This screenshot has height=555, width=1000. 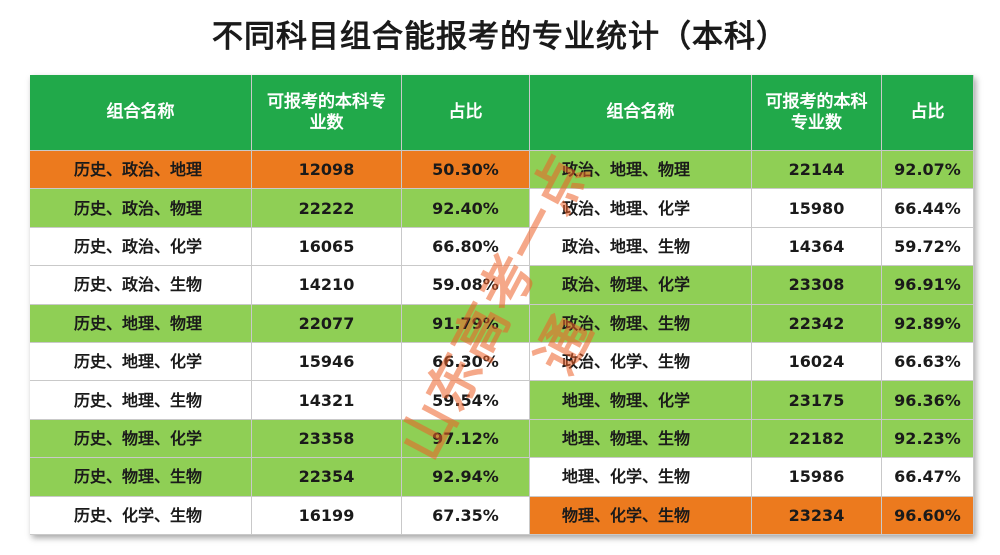 What do you see at coordinates (817, 477) in the screenshot?
I see `count-cell: 15986` at bounding box center [817, 477].